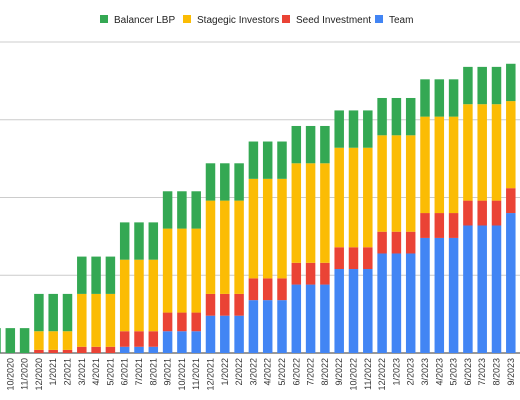 Image resolution: width=520 pixels, height=400 pixels. I want to click on x-tick-label: 7/2022, so click(311, 372).